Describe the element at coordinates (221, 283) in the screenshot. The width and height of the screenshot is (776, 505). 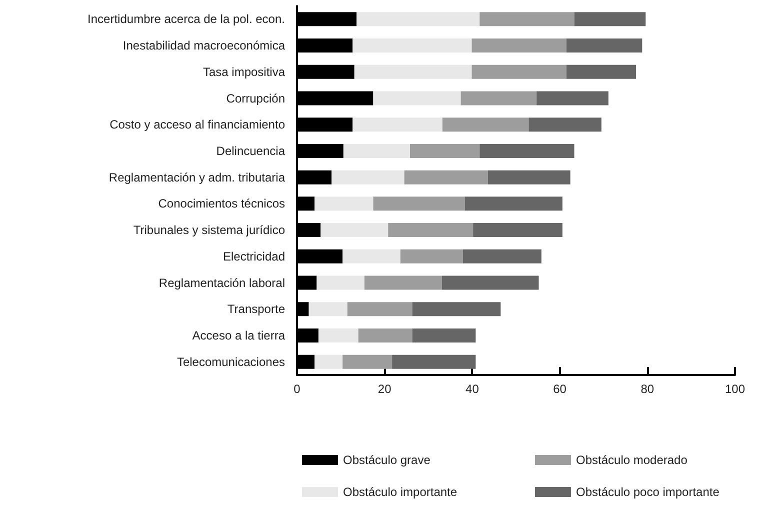
I see `y-tick-label: Reglamentación laboral` at that location.